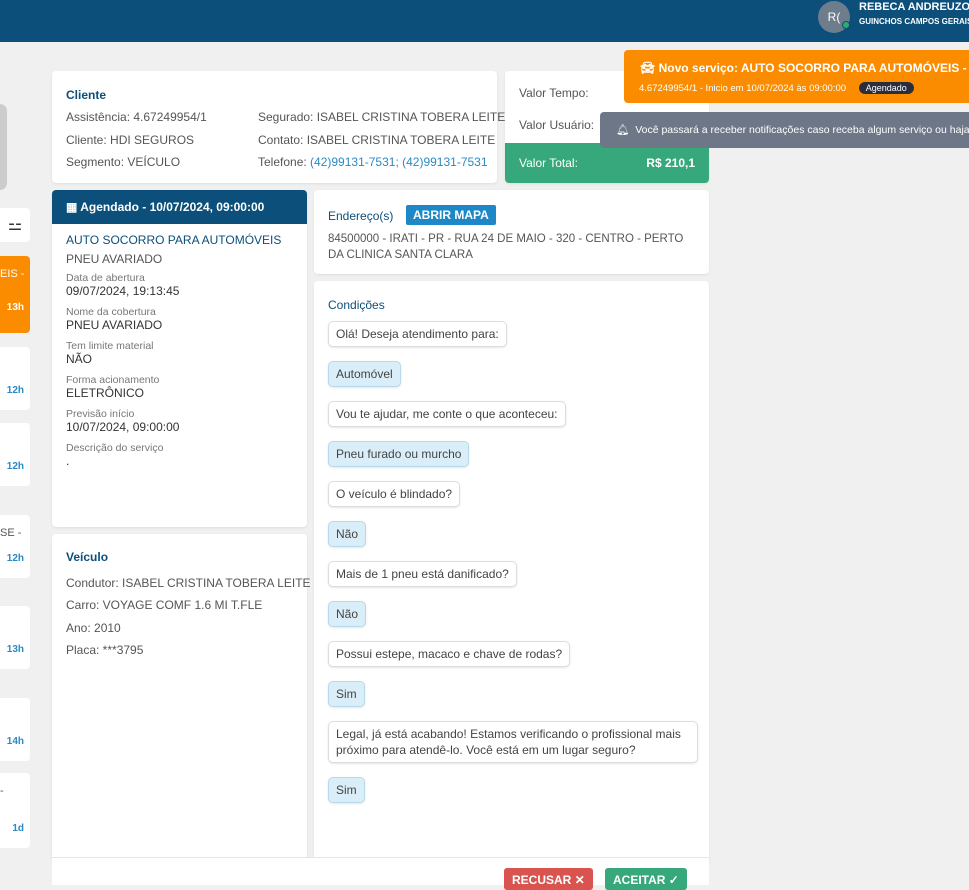 The width and height of the screenshot is (969, 890). Describe the element at coordinates (87, 557) in the screenshot. I see `veiculo-title: Veículo` at that location.